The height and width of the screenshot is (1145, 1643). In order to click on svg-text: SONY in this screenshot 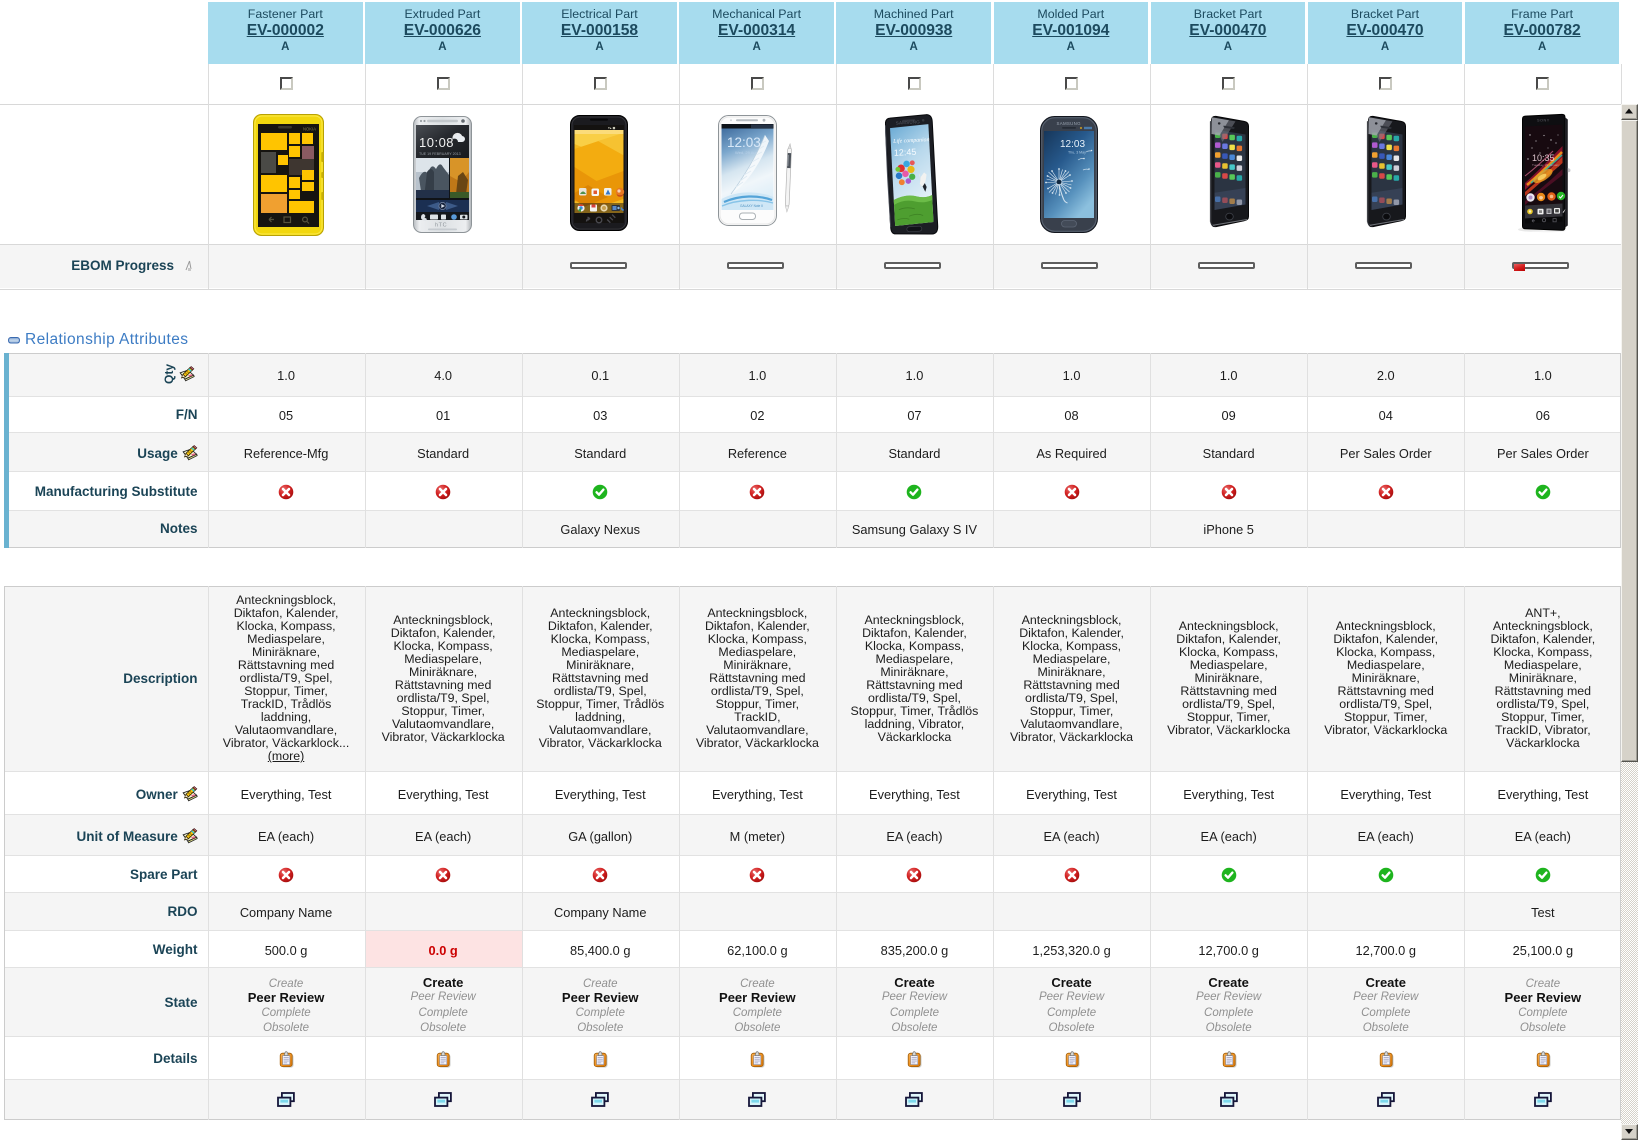, I will do `click(1543, 120)`.